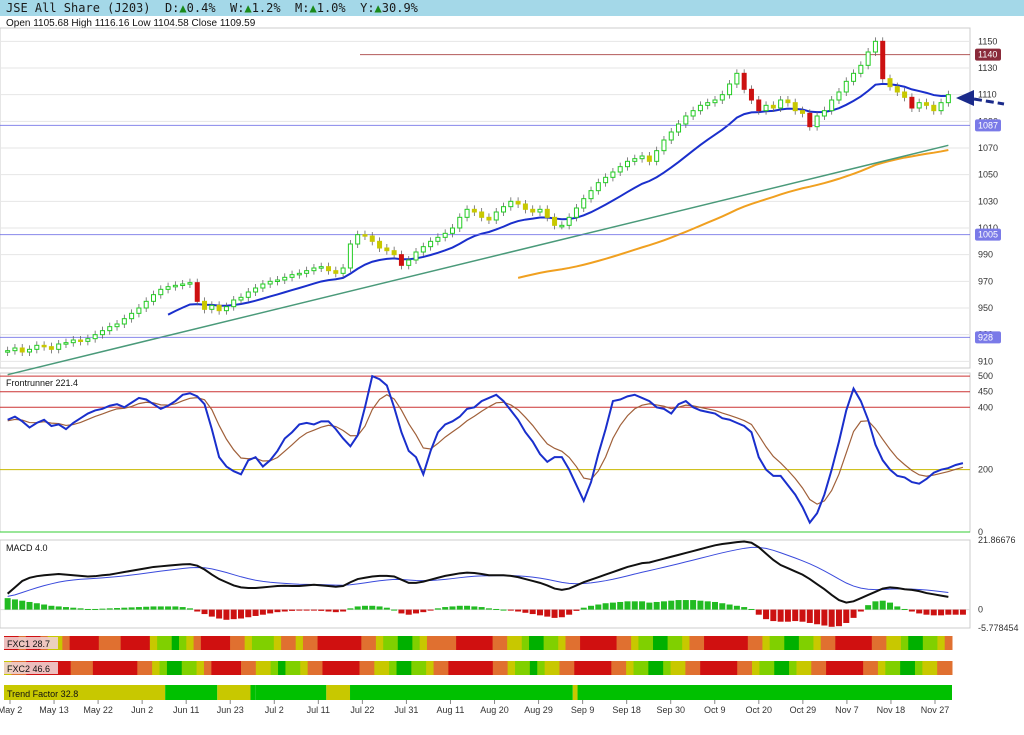 This screenshot has width=1024, height=735. Describe the element at coordinates (985, 255) in the screenshot. I see `price-tick-label: 990` at that location.